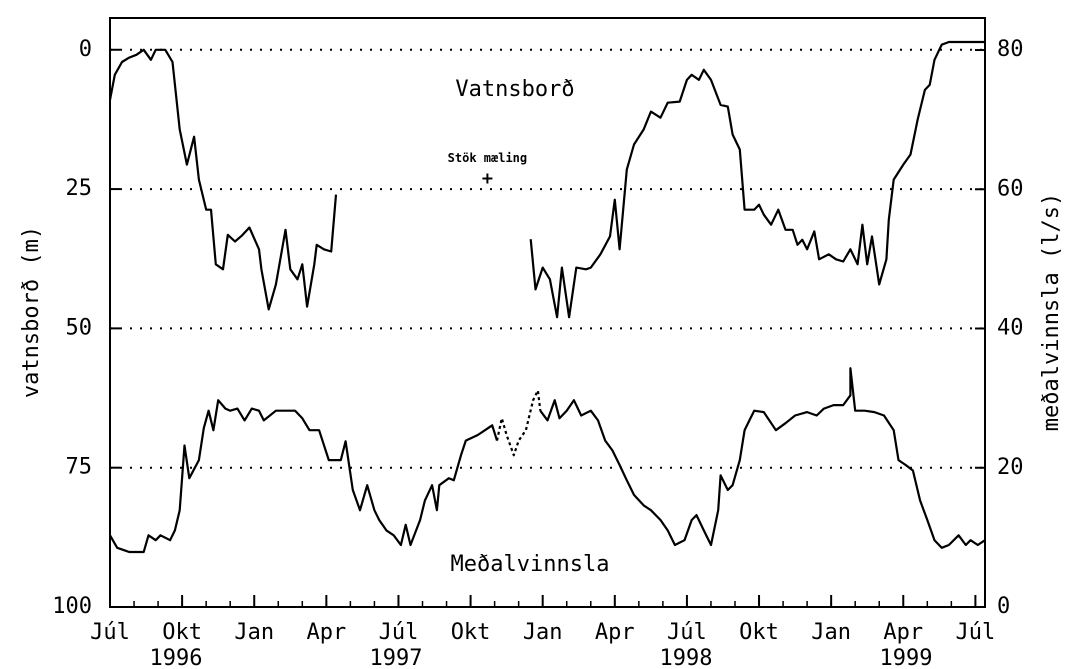  Describe the element at coordinates (79, 188) in the screenshot. I see `y-tick-label: 25` at that location.